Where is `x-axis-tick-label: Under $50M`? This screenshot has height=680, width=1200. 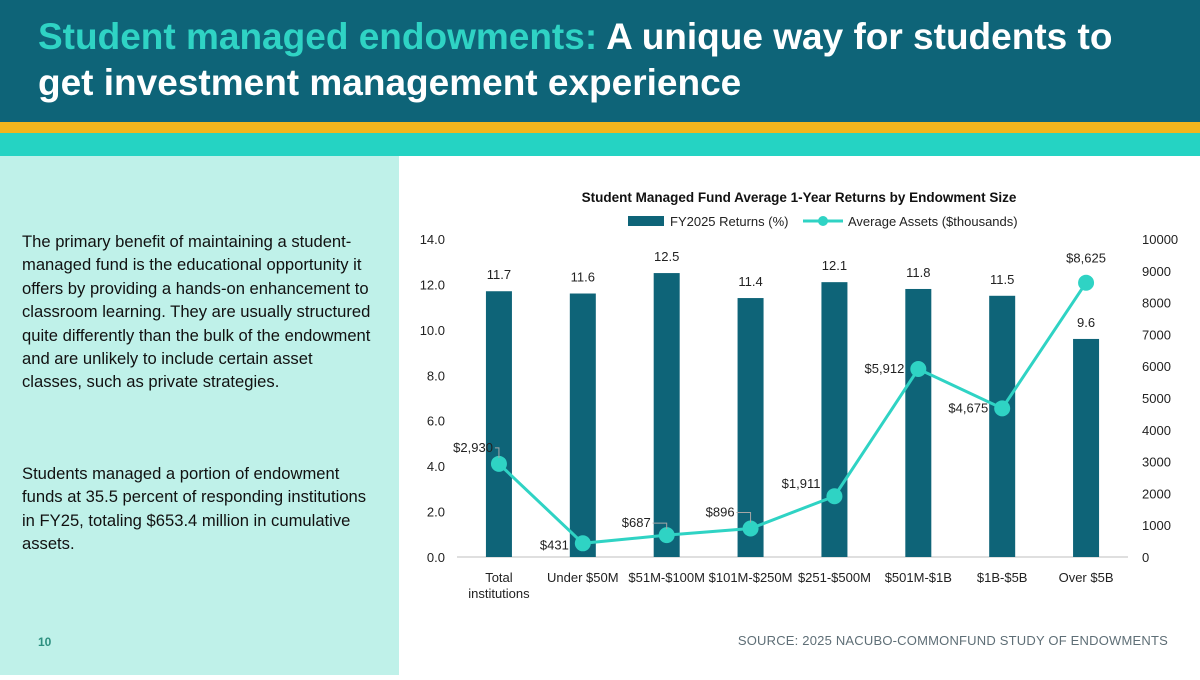 x-axis-tick-label: Under $50M is located at coordinates (583, 577).